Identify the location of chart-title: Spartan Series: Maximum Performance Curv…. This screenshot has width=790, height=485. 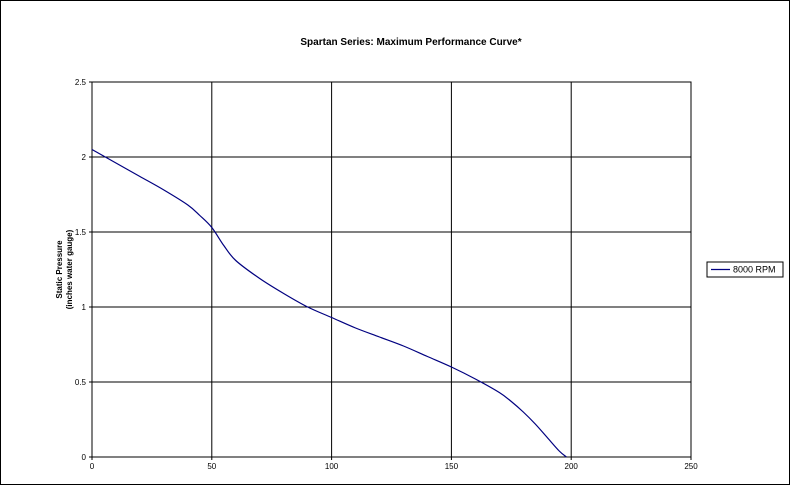
(410, 42).